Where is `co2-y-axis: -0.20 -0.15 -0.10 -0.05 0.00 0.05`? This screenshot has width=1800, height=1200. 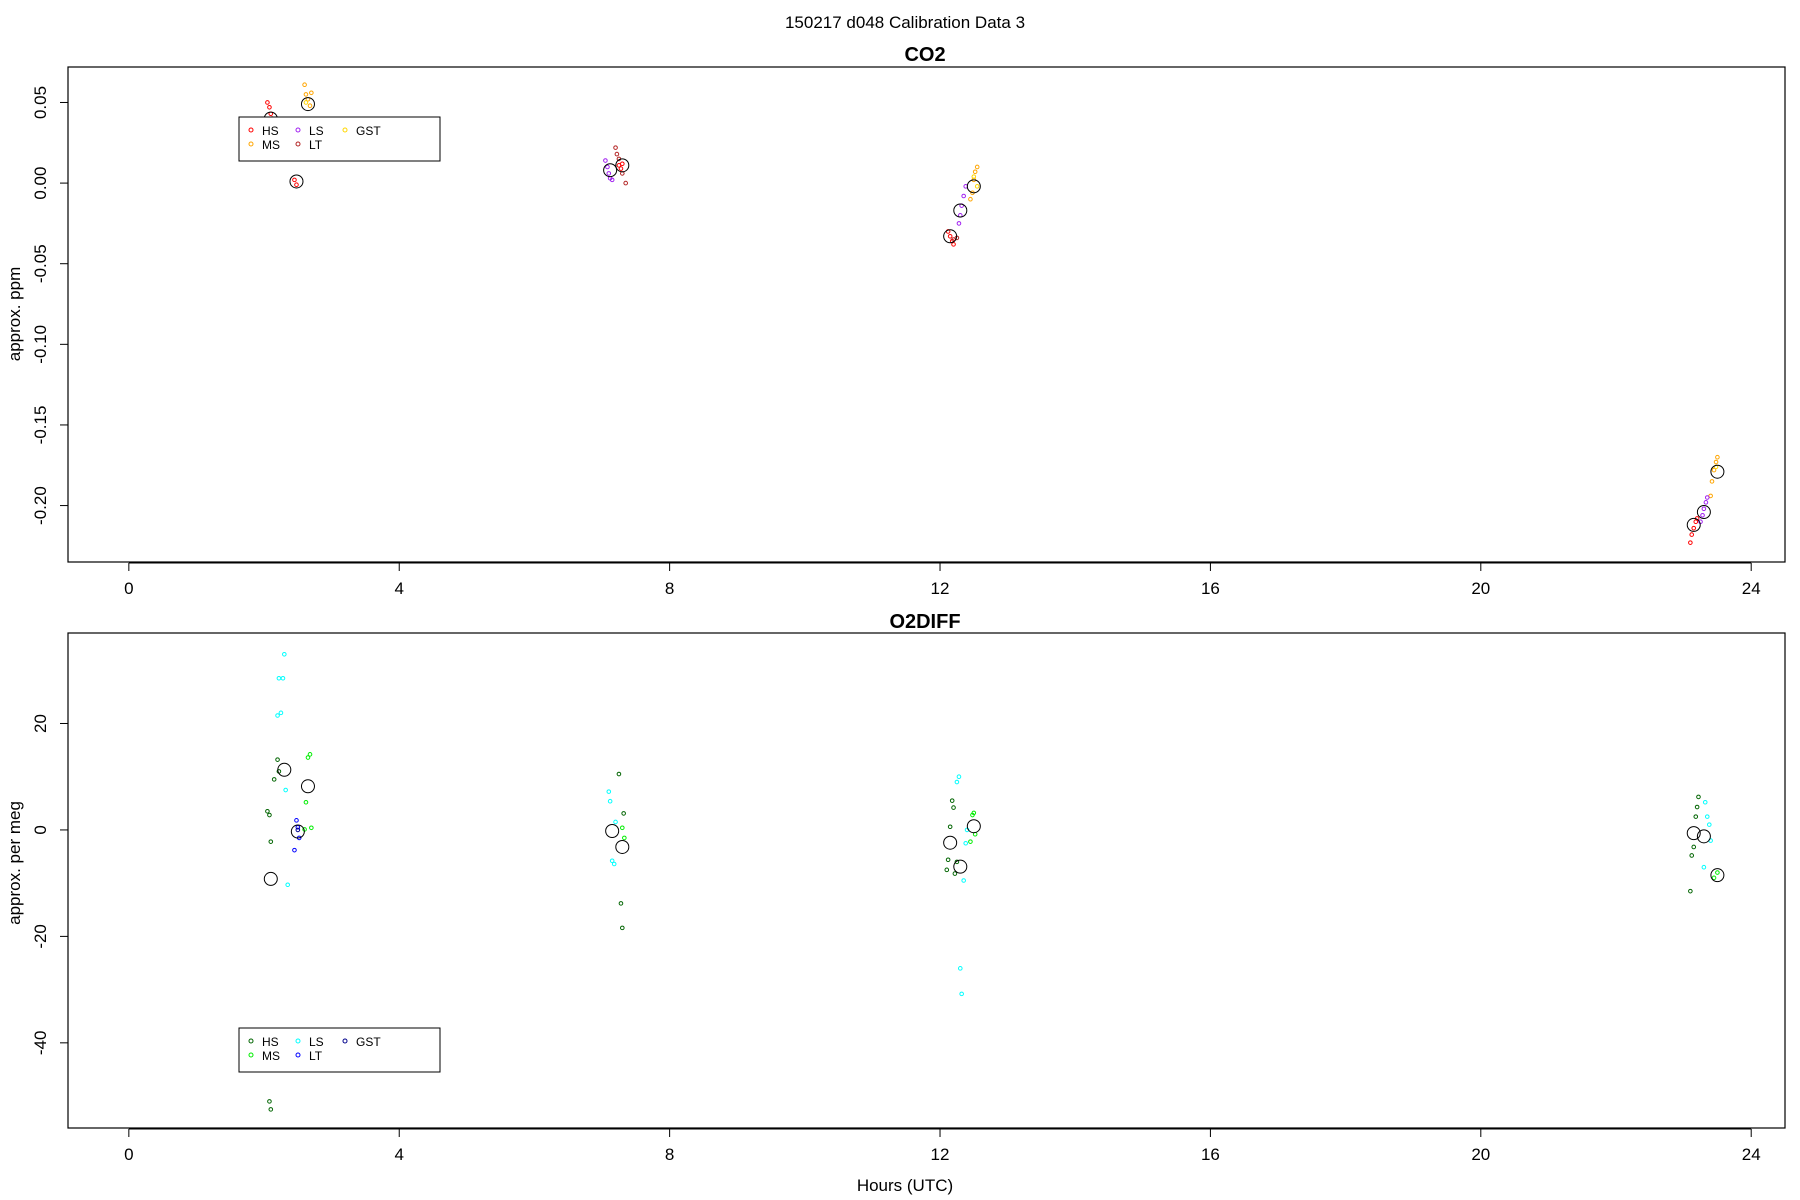
co2-y-axis: -0.20 -0.15 -0.10 -0.05 0.00 0.05 is located at coordinates (49, 305).